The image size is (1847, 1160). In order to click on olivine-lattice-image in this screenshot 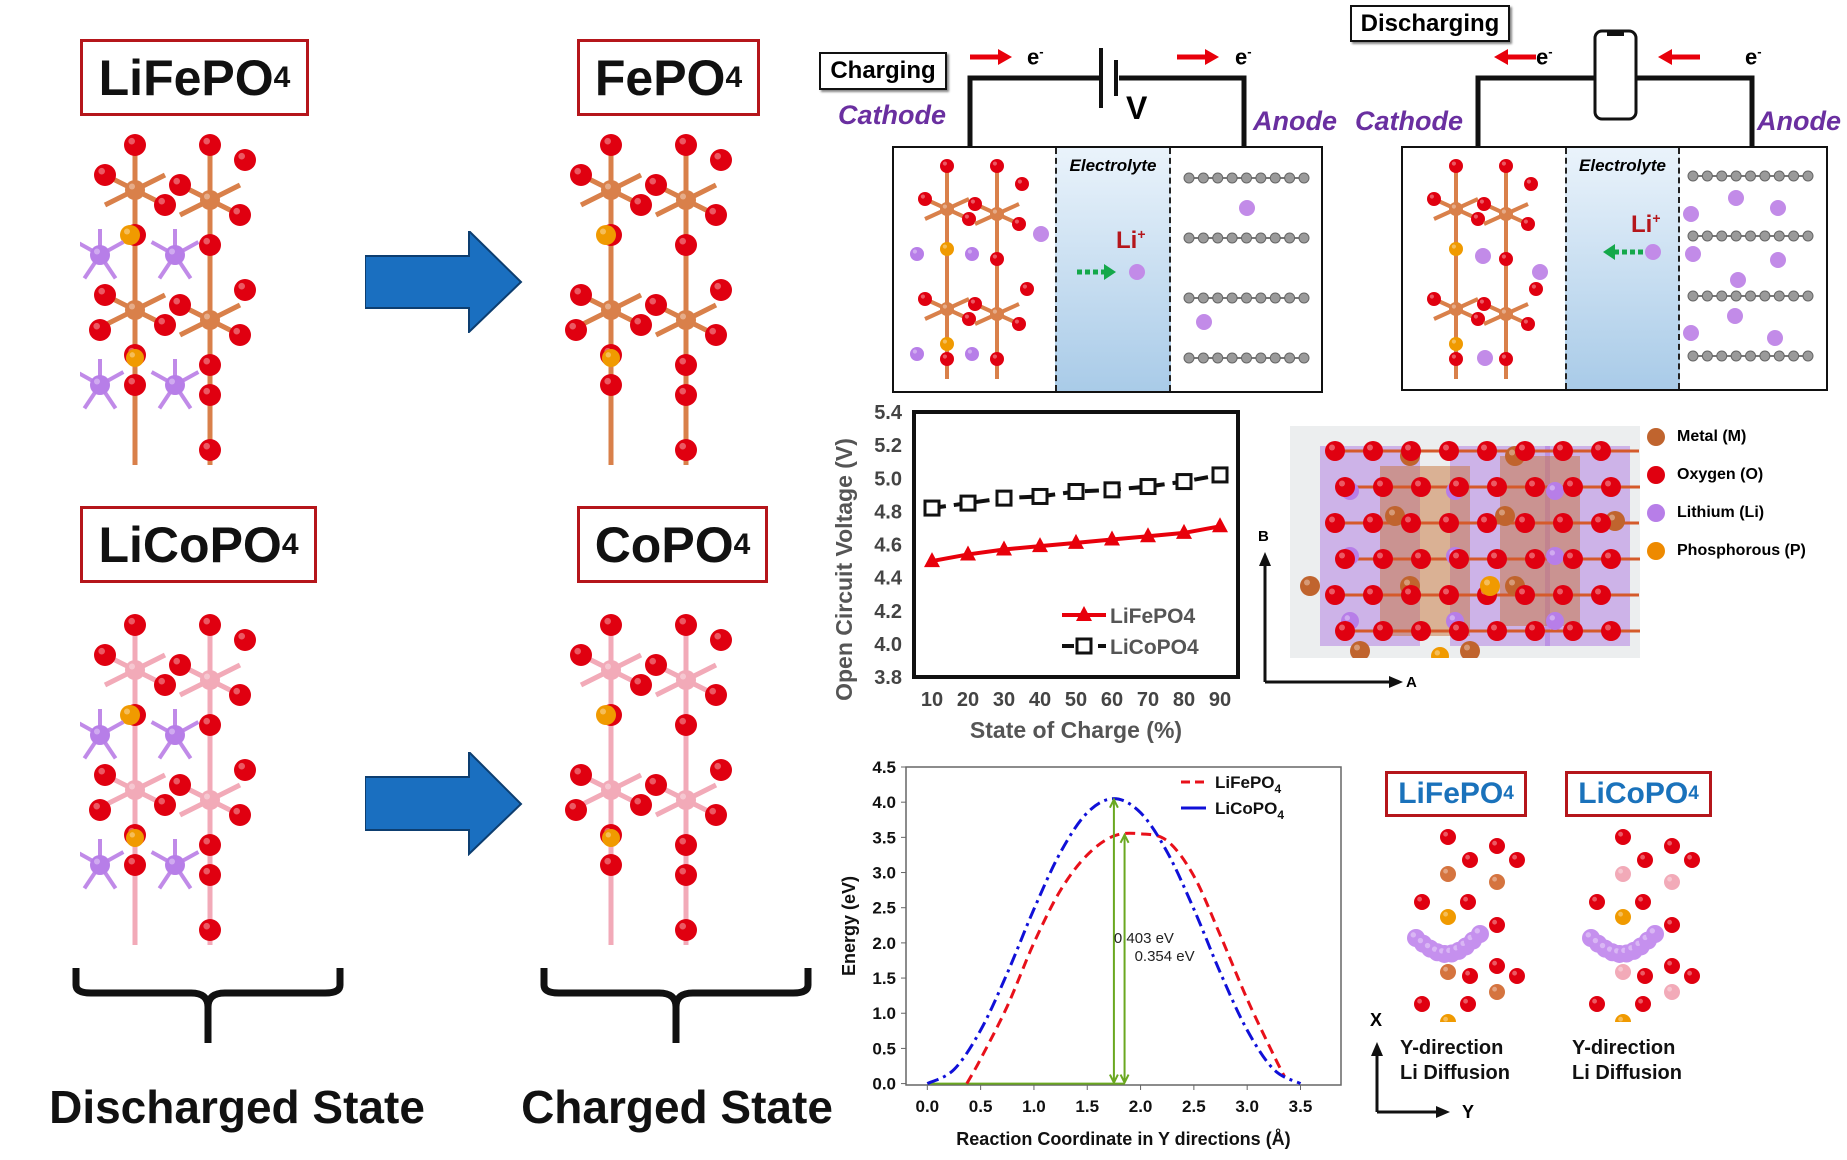, I will do `click(1465, 542)`.